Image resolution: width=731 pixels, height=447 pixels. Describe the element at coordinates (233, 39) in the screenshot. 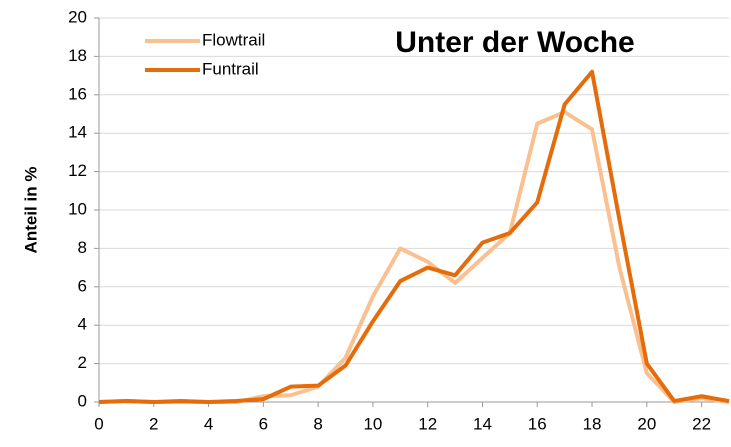

I see `legend-label: Flowtrail` at that location.